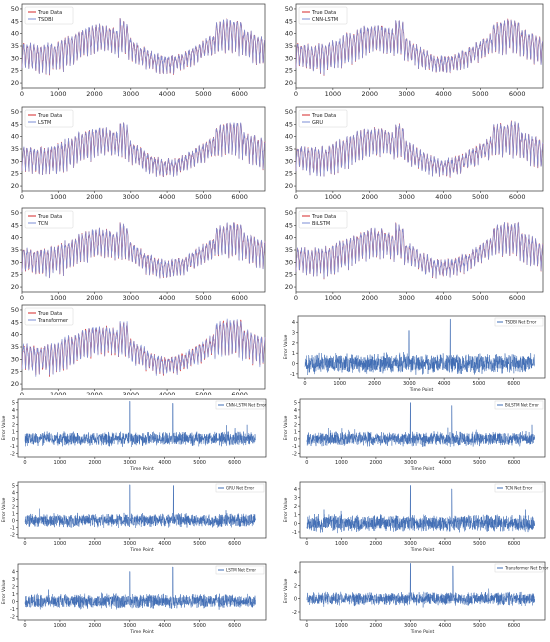 This screenshot has width=550, height=642. Describe the element at coordinates (295, 404) in the screenshot. I see `y-tick-label: 5` at that location.